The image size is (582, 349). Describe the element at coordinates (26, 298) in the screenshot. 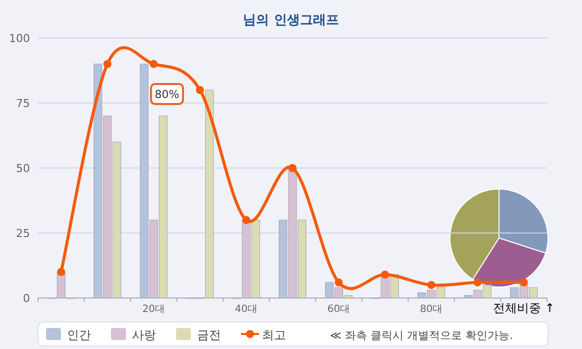

I see `y-tick-label: 0` at that location.